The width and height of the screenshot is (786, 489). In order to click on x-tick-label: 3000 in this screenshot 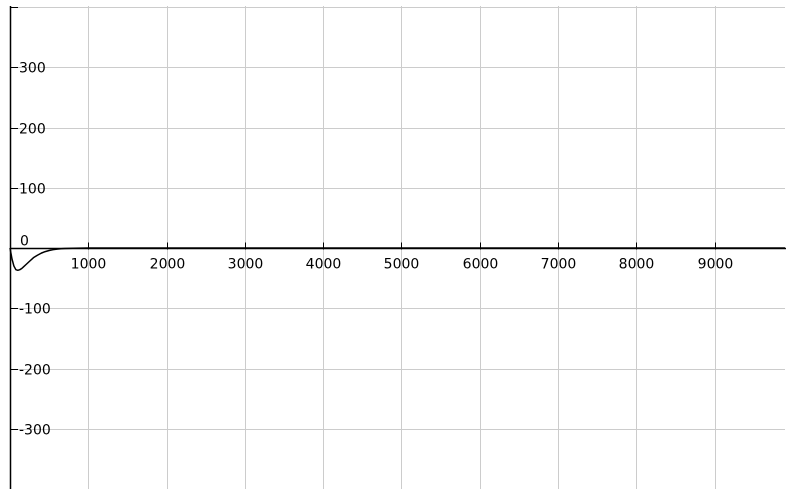, I will do `click(246, 265)`.